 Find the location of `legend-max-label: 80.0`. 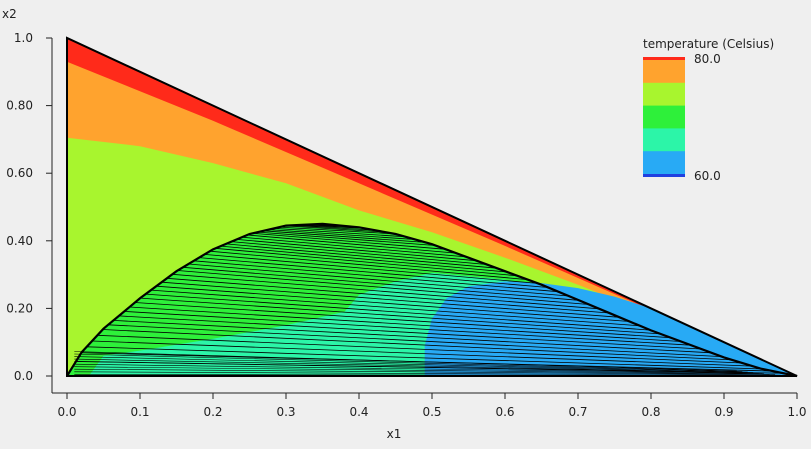

legend-max-label: 80.0 is located at coordinates (707, 59).